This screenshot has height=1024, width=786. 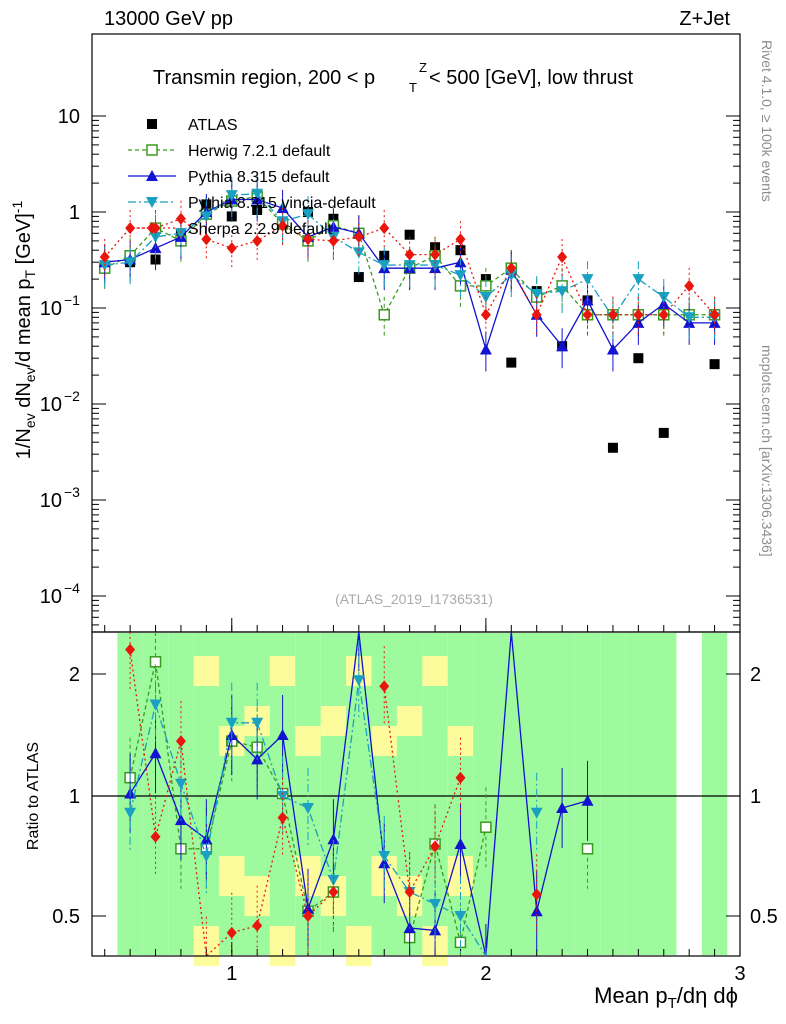 What do you see at coordinates (264, 78) in the screenshot?
I see `title-main: Transmin region, 200 < p` at bounding box center [264, 78].